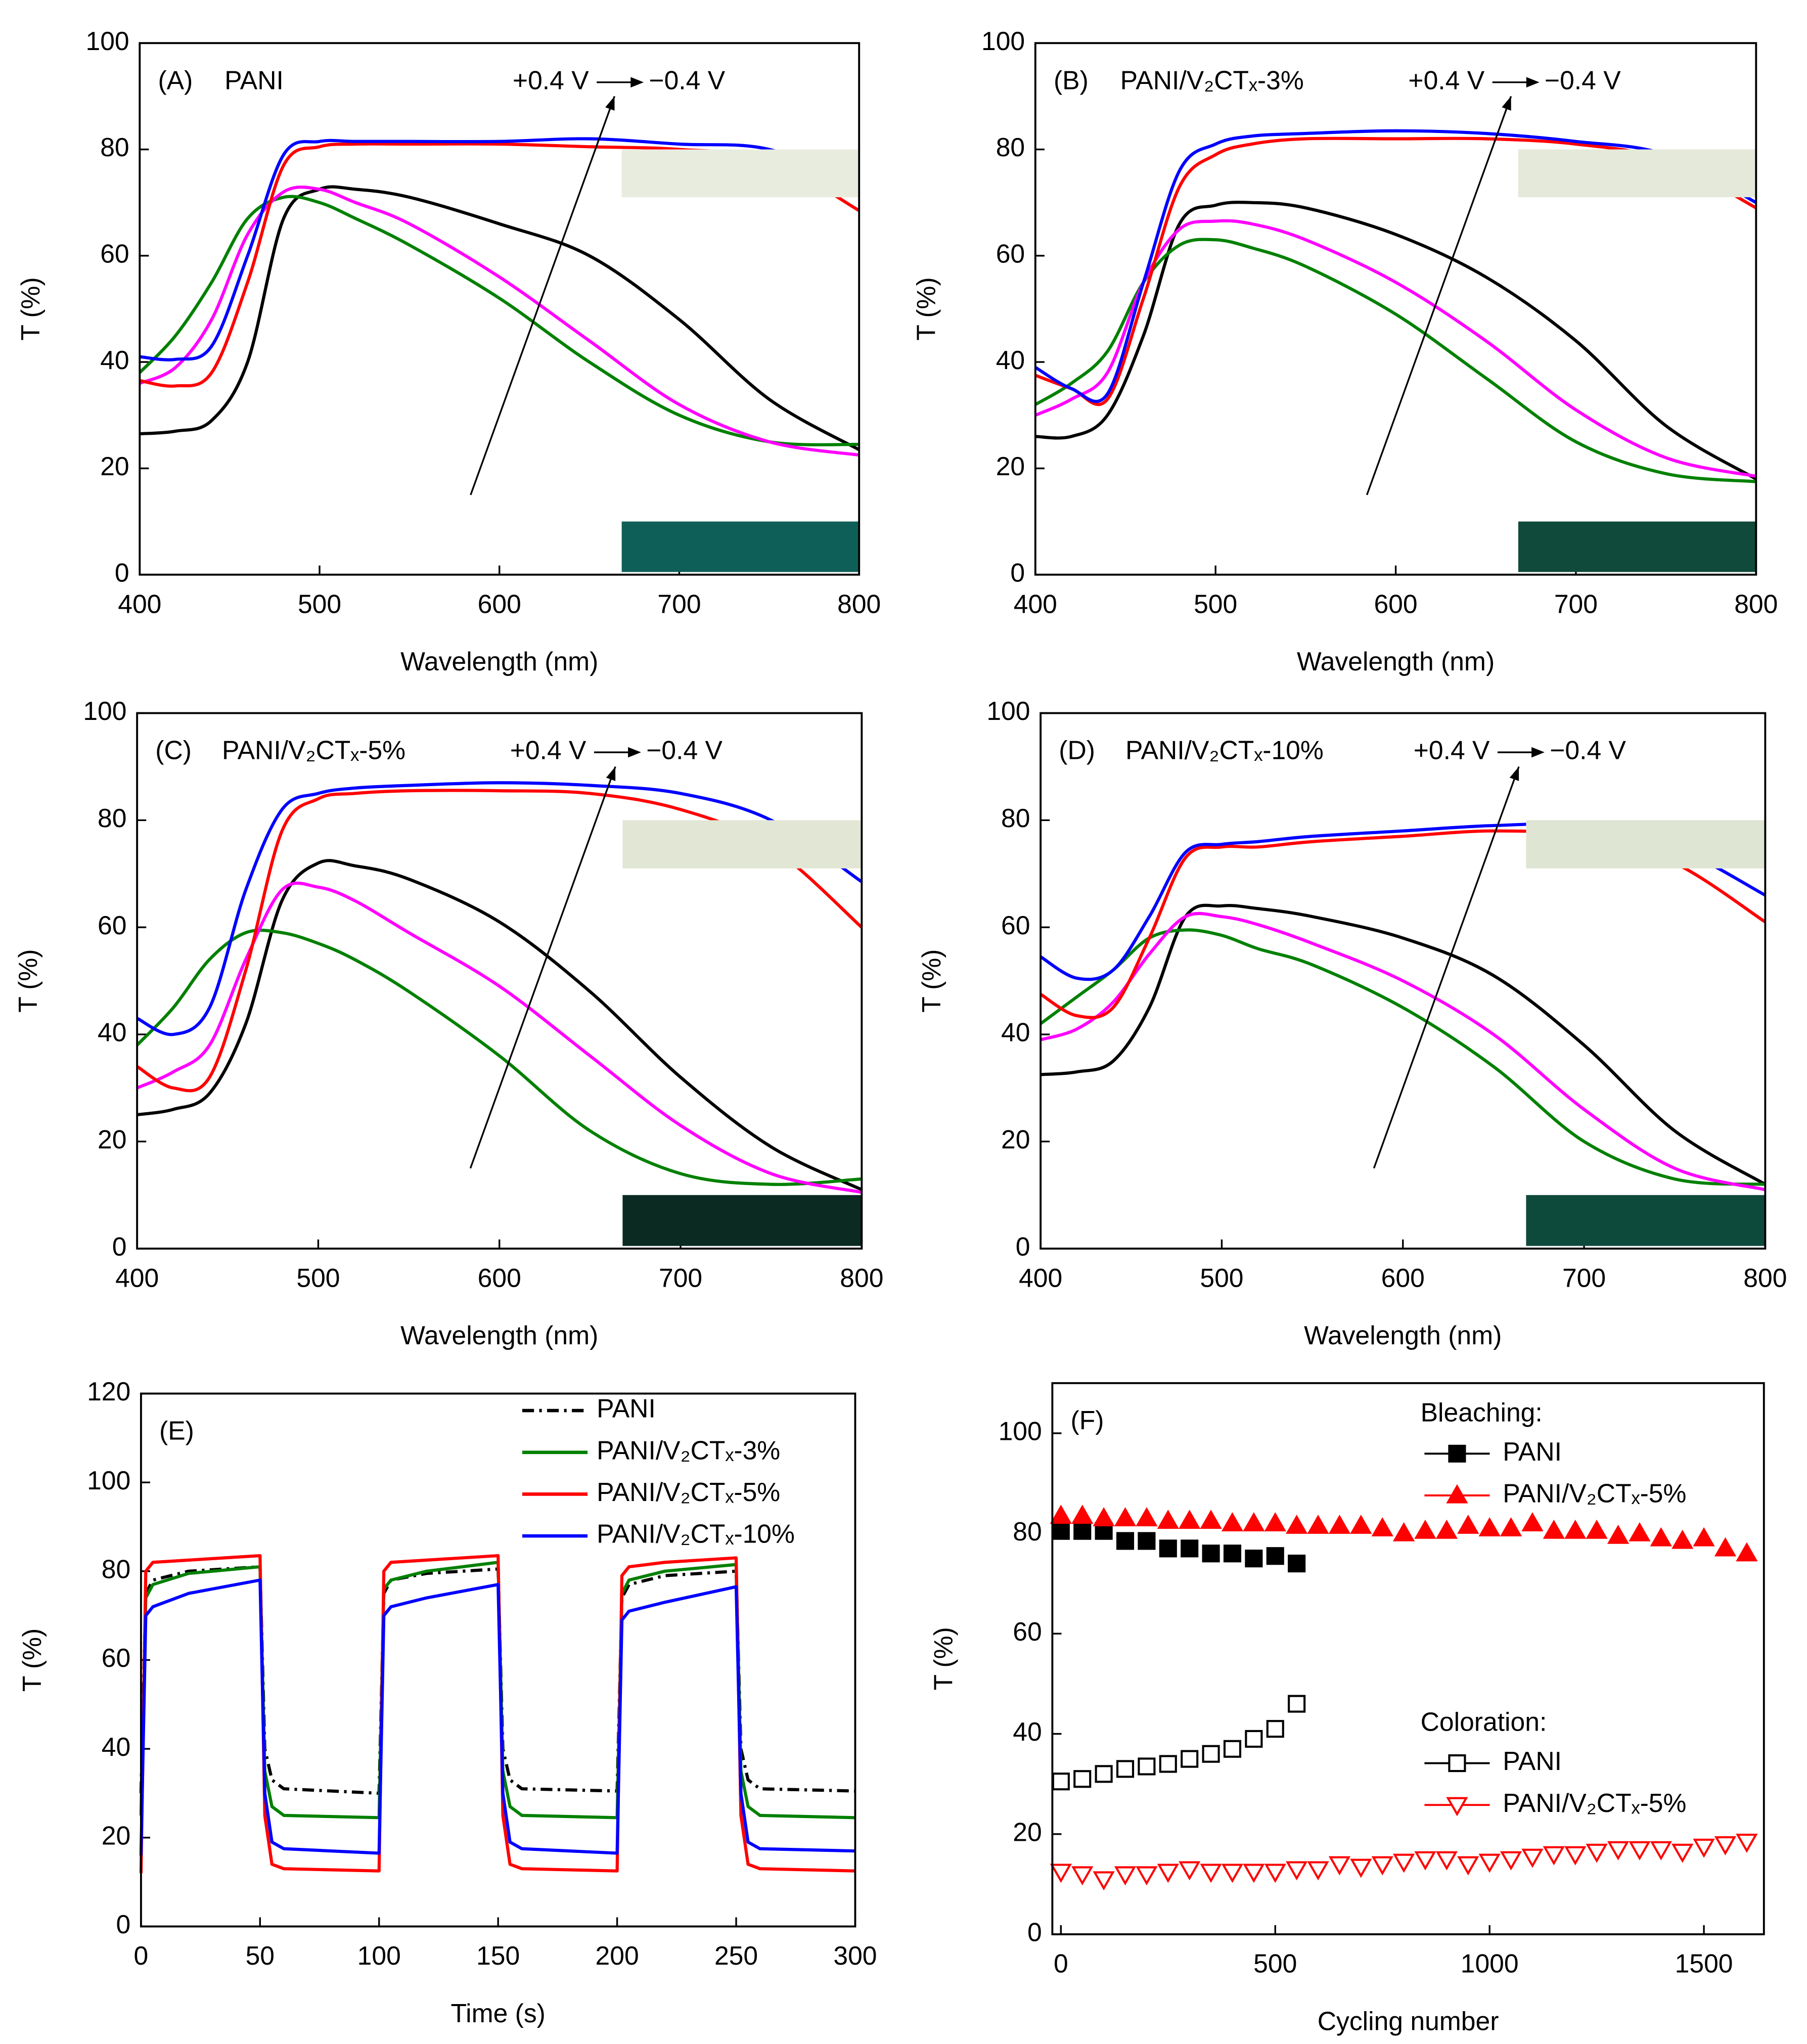 The height and width of the screenshot is (2044, 1807). Describe the element at coordinates (626, 1408) in the screenshot. I see `legend-label: PANI` at that location.